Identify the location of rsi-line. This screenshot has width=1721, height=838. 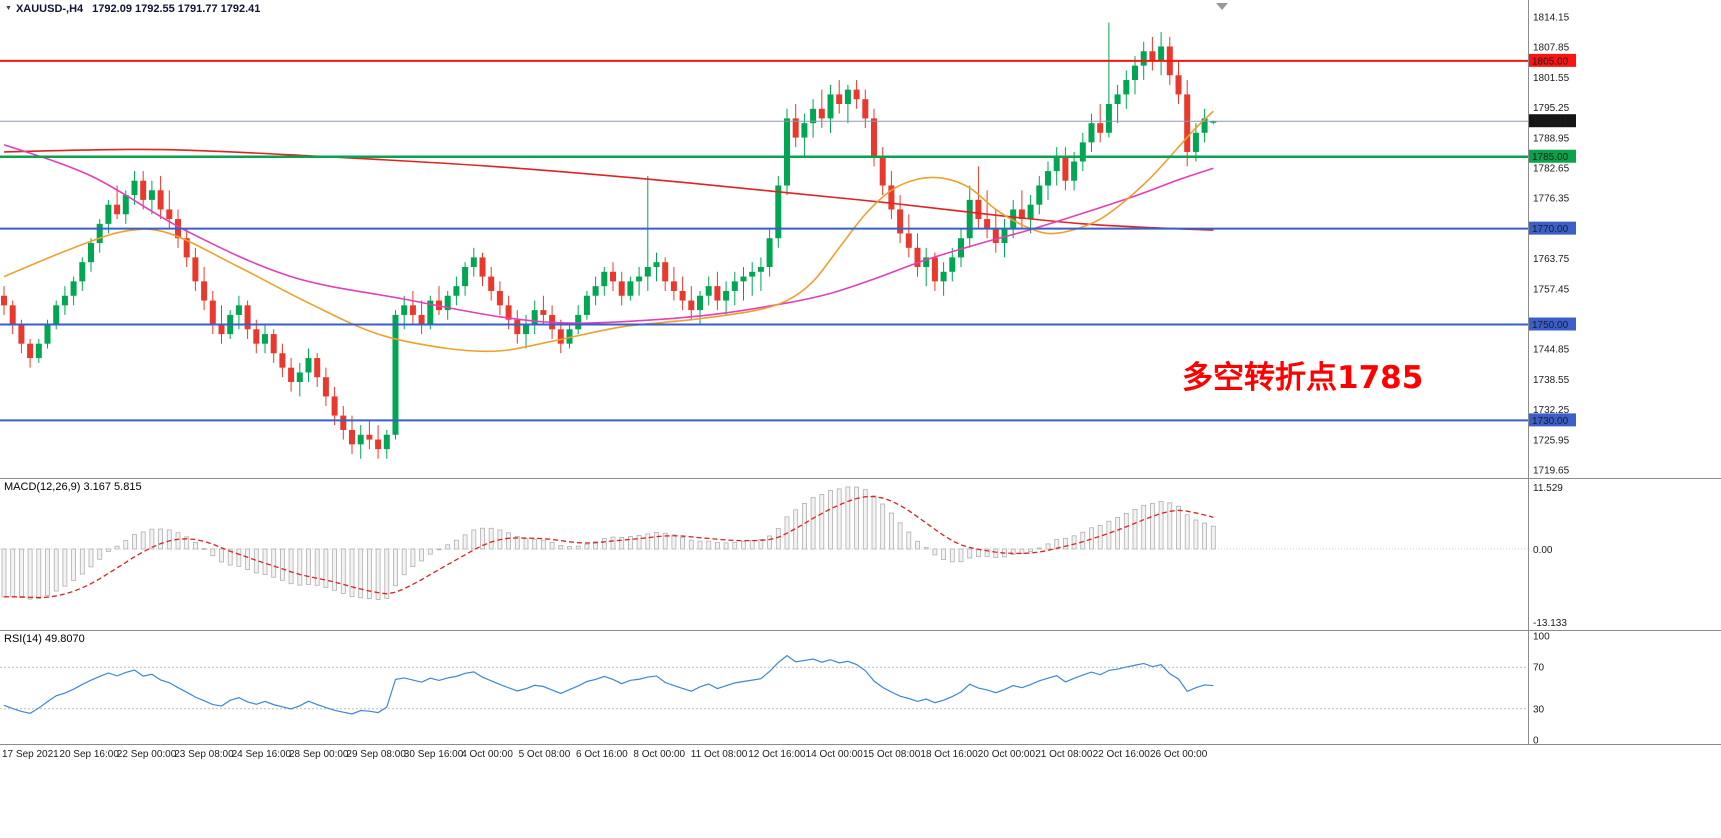
(608, 684).